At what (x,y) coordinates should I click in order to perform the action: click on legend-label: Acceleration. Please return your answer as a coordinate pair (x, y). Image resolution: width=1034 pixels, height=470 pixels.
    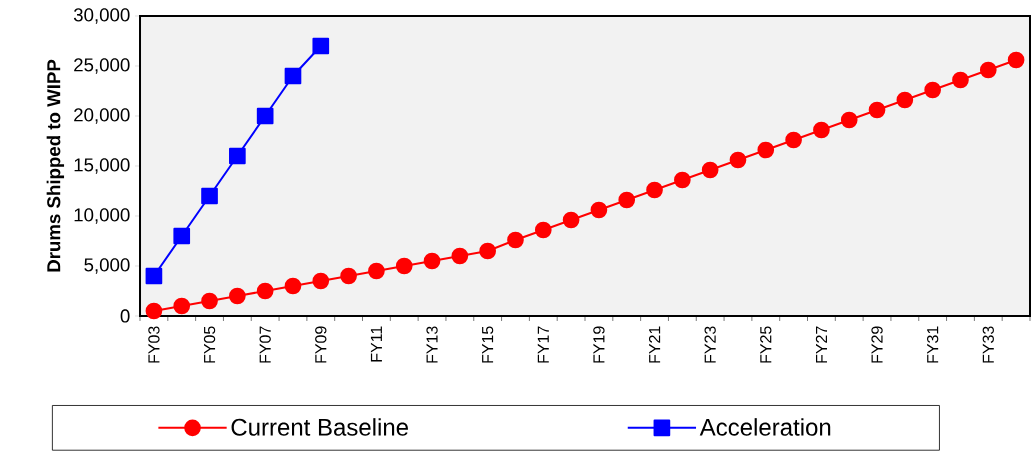
    Looking at the image, I should click on (765, 427).